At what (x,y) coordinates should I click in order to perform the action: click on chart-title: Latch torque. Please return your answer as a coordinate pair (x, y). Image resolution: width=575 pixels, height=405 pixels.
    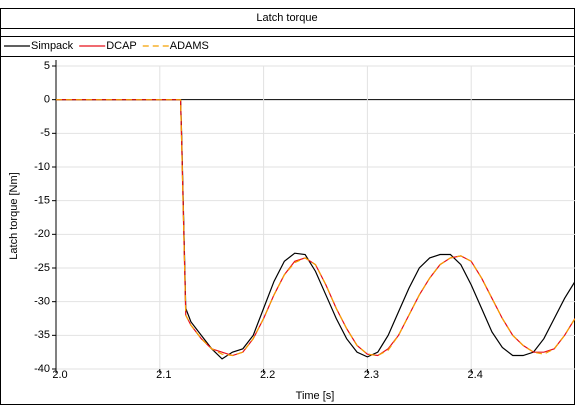
    Looking at the image, I should click on (286, 18).